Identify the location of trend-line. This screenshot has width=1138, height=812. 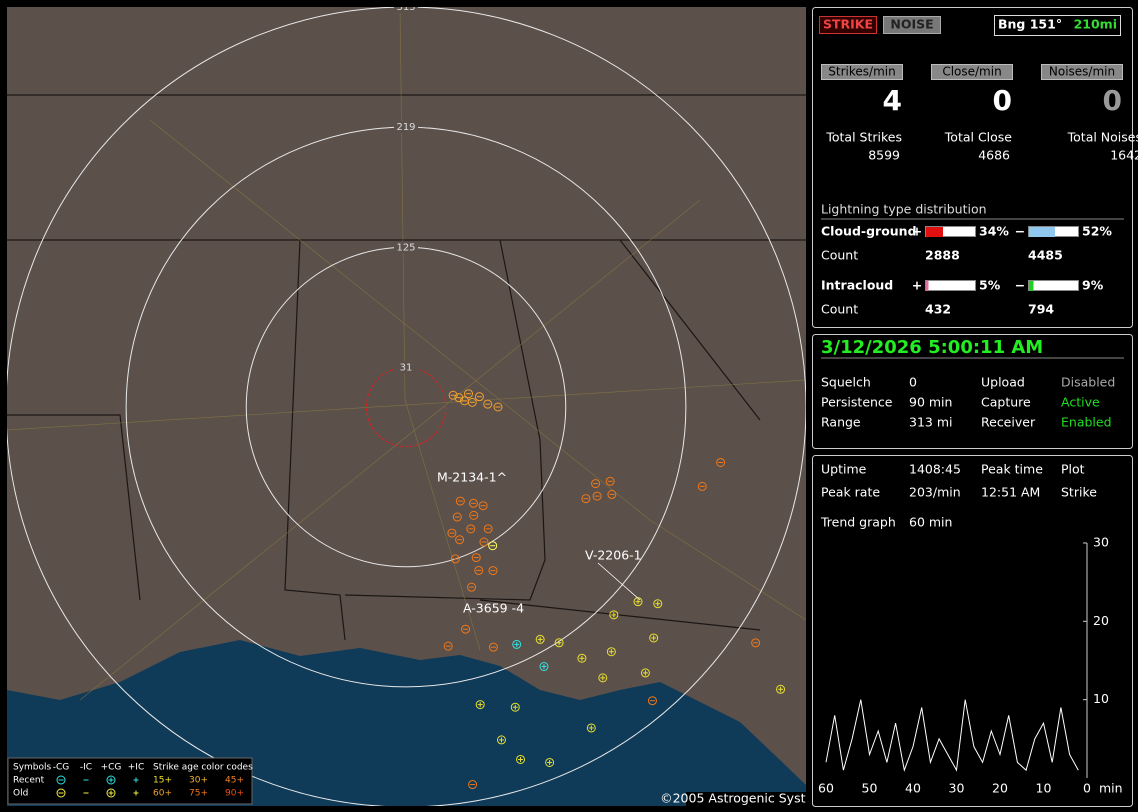
(952, 736).